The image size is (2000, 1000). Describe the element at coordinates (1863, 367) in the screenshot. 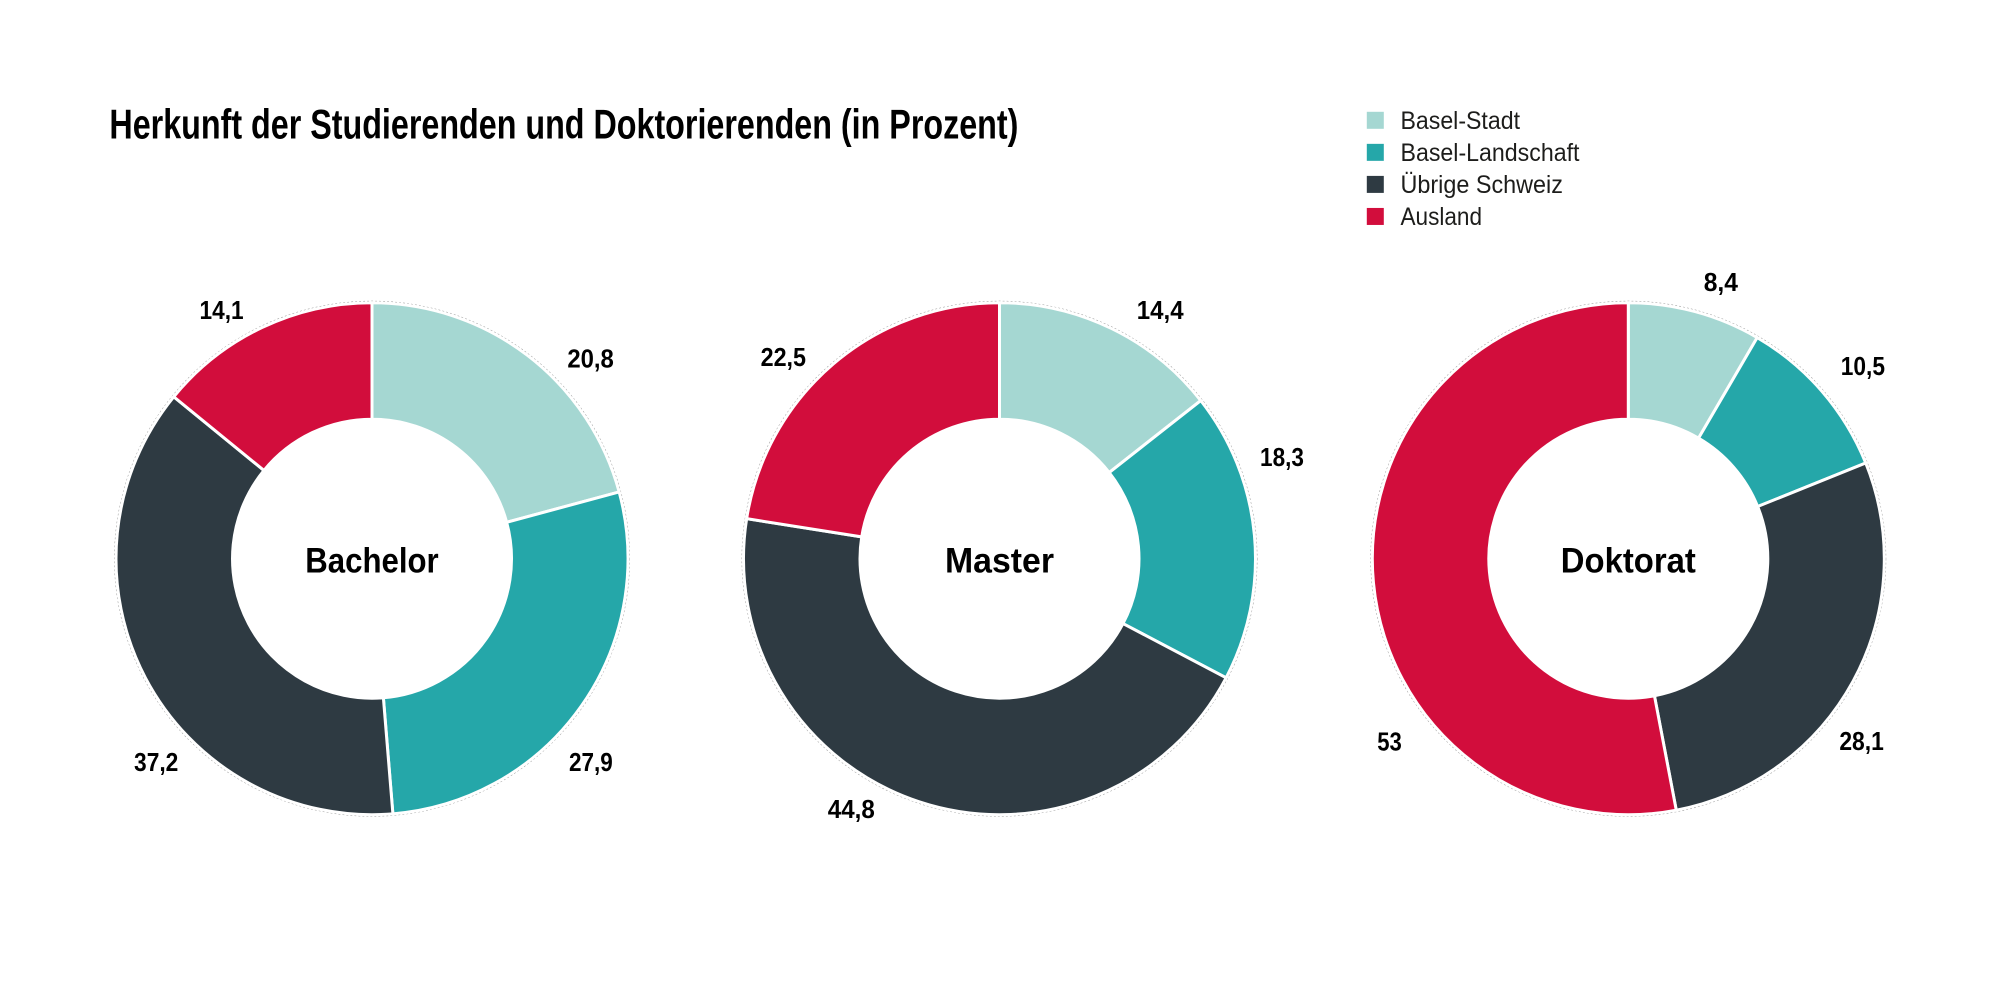

I see `svg-text: 10,5` at that location.